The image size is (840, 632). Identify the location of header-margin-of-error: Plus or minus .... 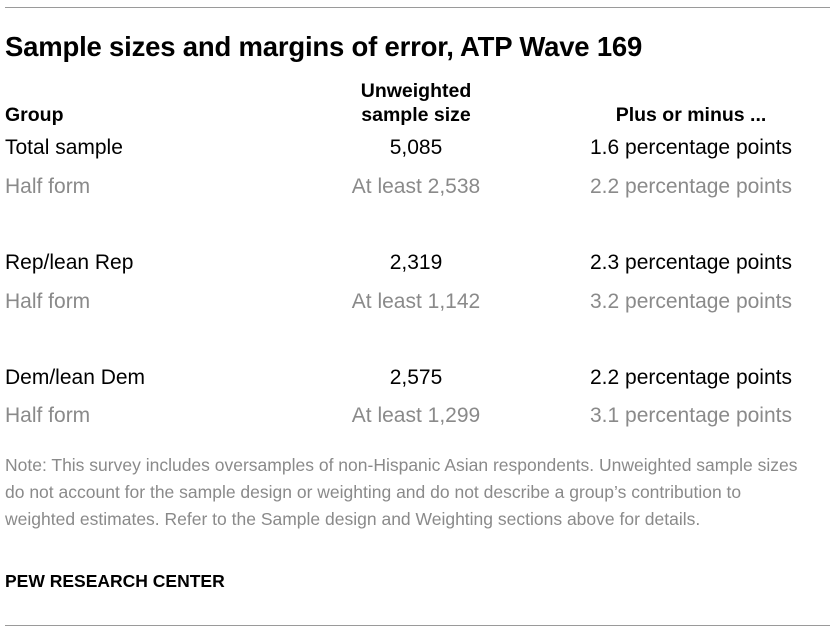
(691, 115).